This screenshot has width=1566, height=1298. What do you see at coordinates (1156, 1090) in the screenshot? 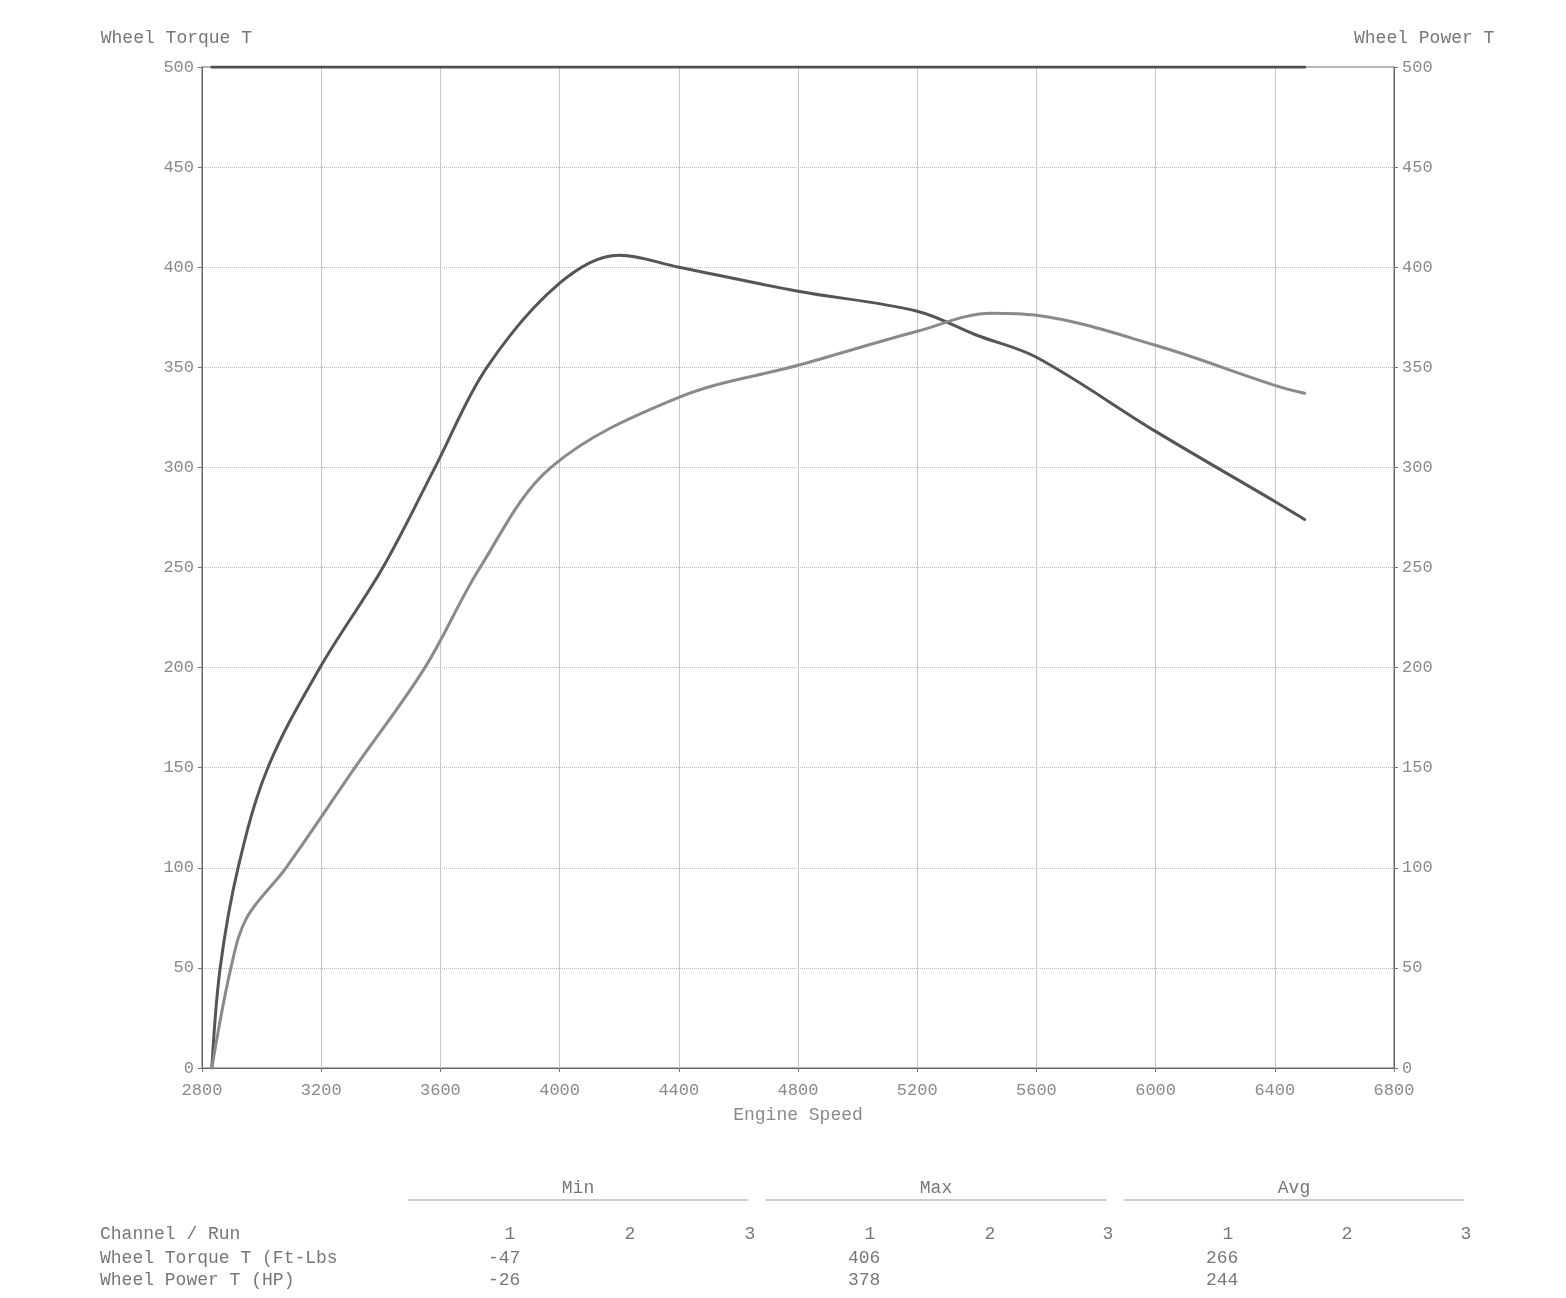
I see `x-tick-label: 6000` at bounding box center [1156, 1090].